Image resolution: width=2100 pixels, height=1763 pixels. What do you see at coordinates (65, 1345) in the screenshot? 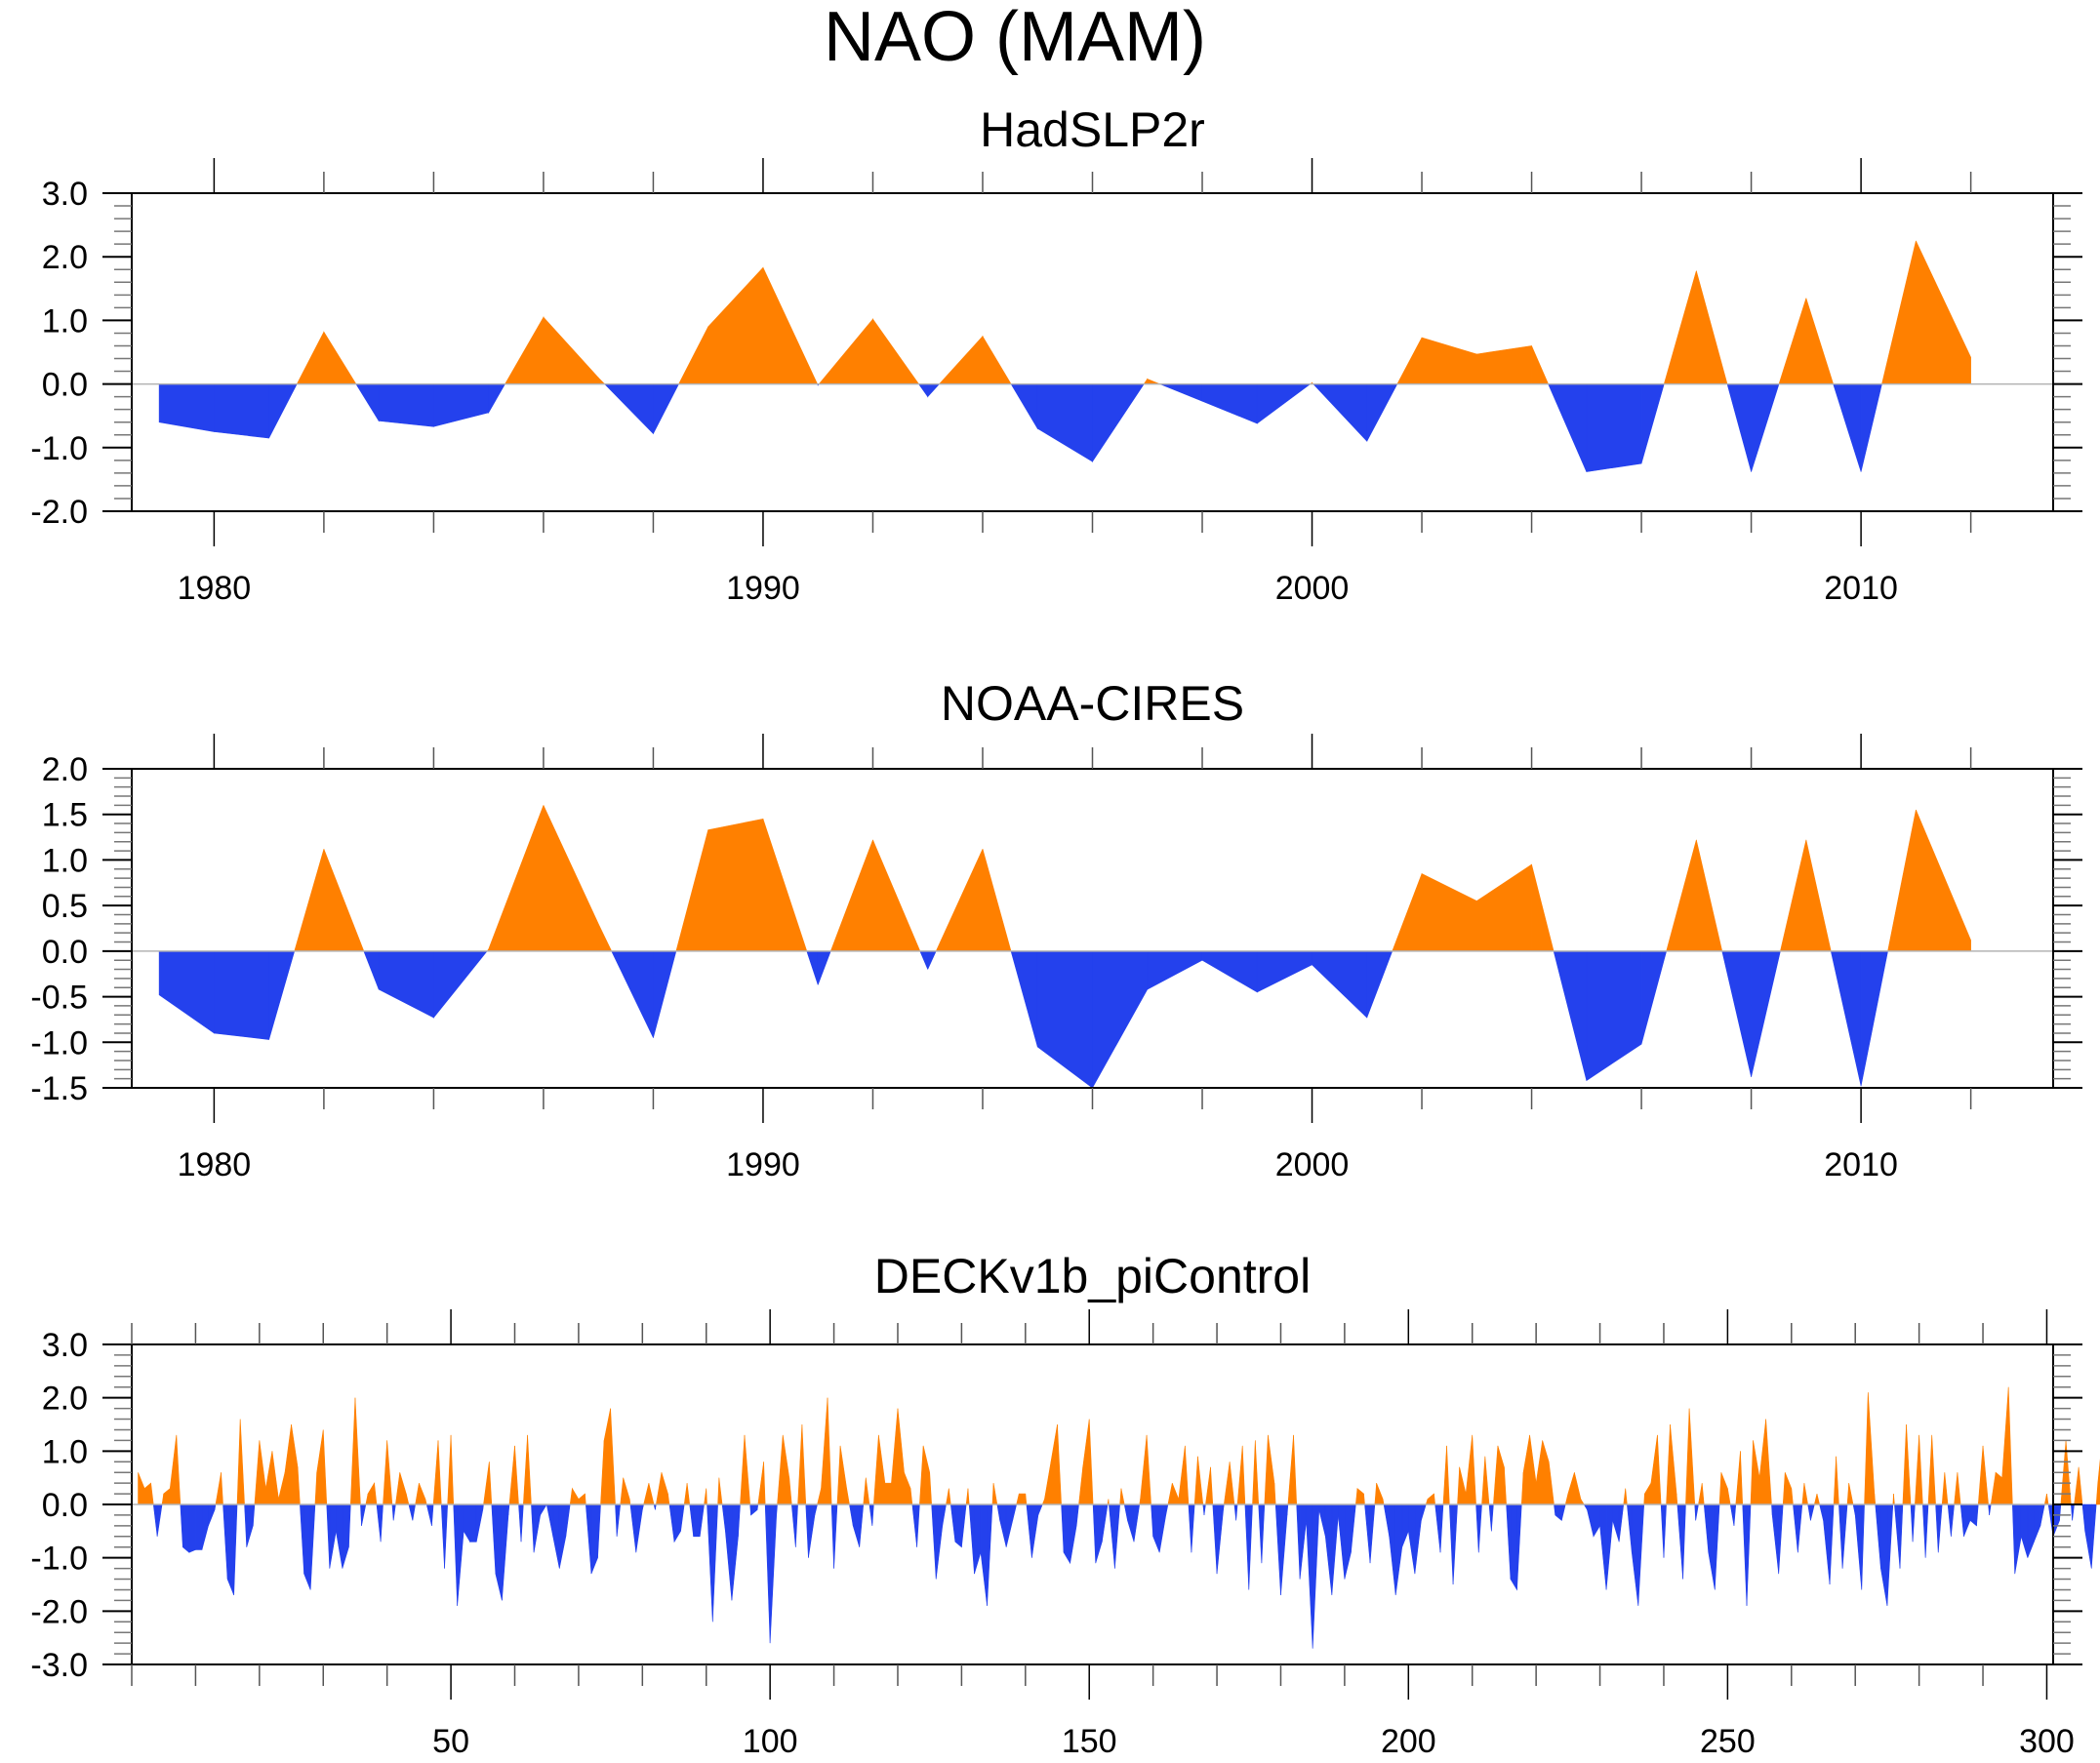
I see `y-tick-label: 3.0` at bounding box center [65, 1345].